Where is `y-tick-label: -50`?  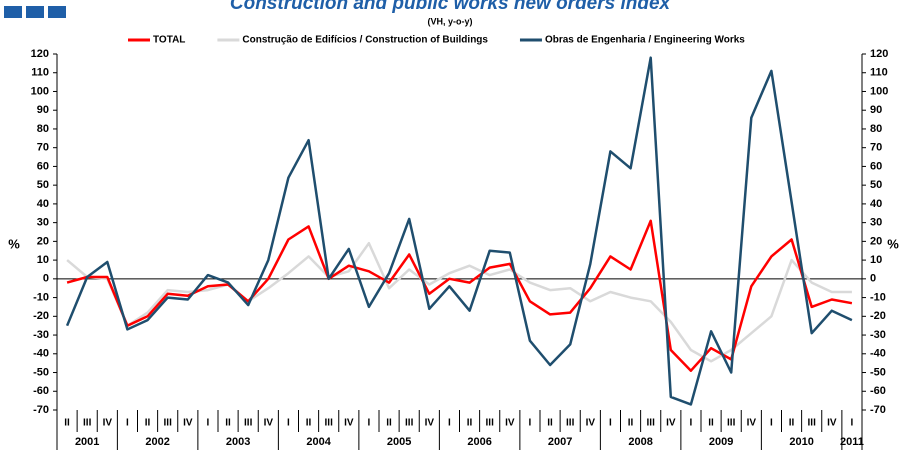
y-tick-label: -50 is located at coordinates (41, 372).